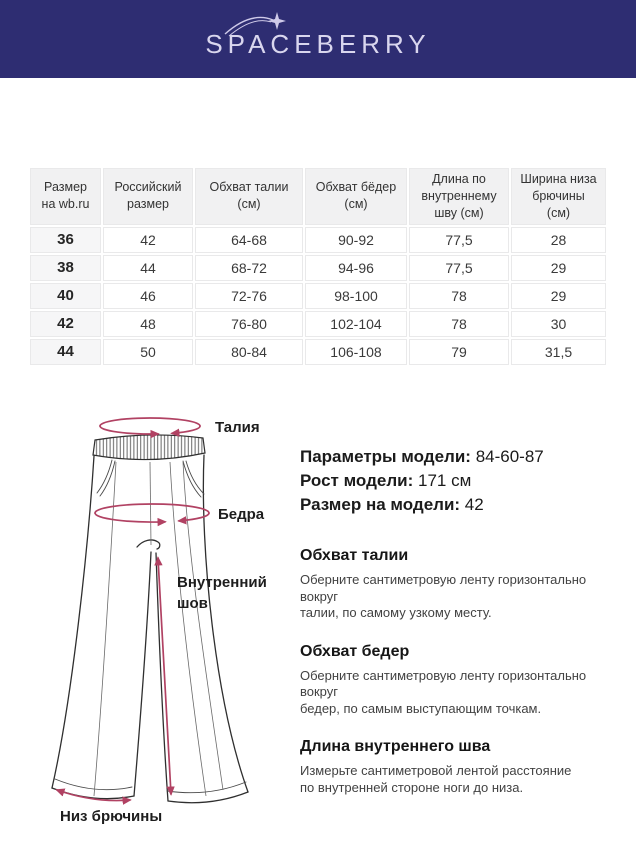  I want to click on model-size-value: 42, so click(474, 504).